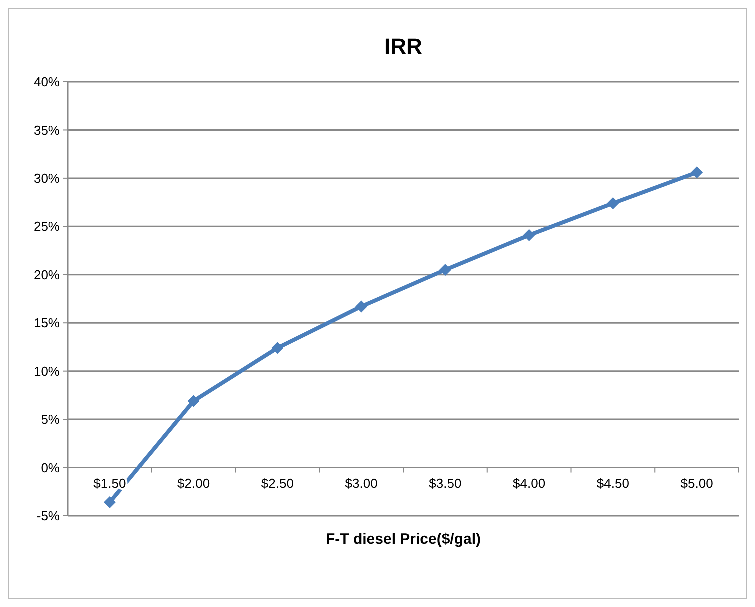 The image size is (755, 607). What do you see at coordinates (194, 483) in the screenshot?
I see `x-tick-label: $2.00` at bounding box center [194, 483].